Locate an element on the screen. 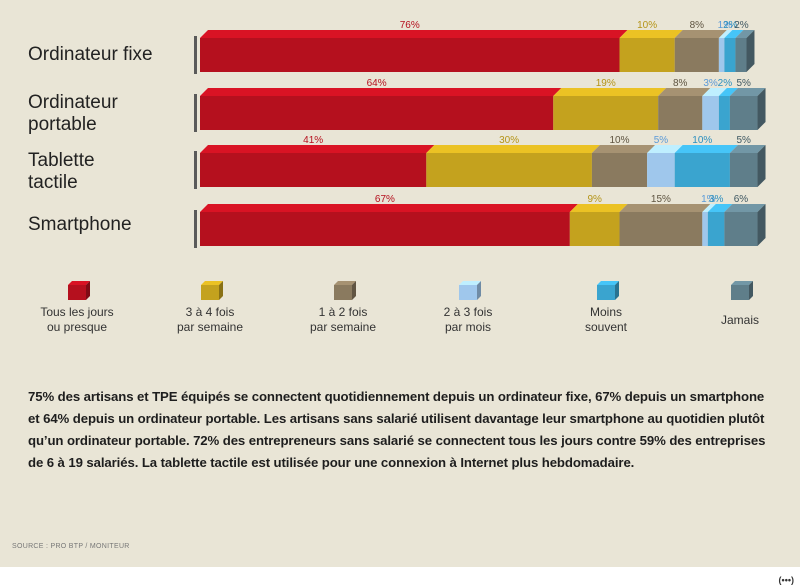 The height and width of the screenshot is (587, 800). category-label: Tablette tactile is located at coordinates (61, 171).